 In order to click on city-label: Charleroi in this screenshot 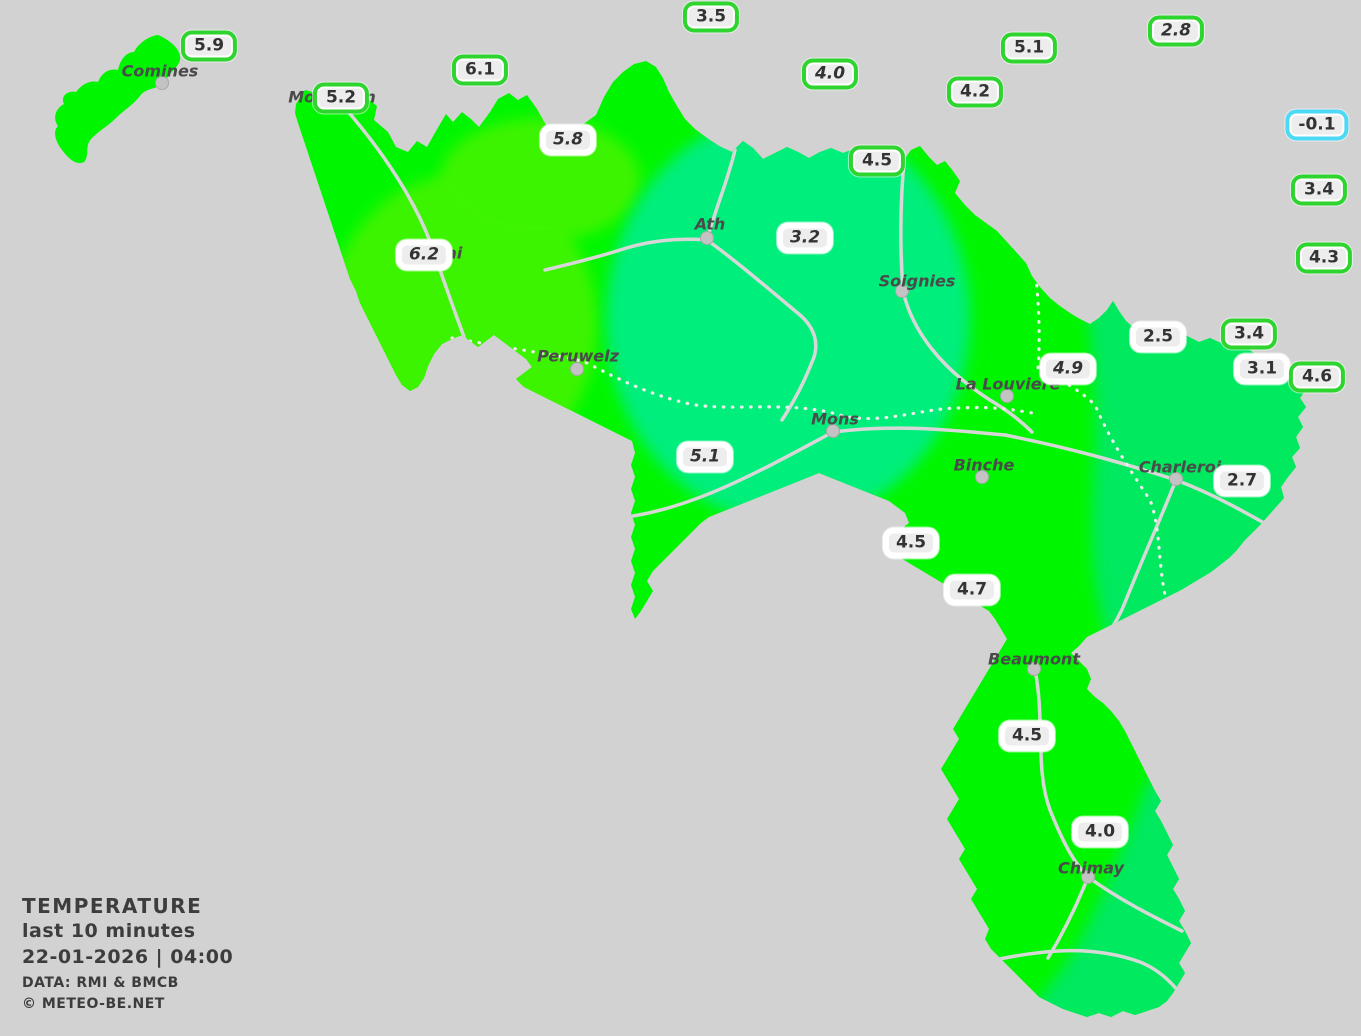, I will do `click(1180, 467)`.